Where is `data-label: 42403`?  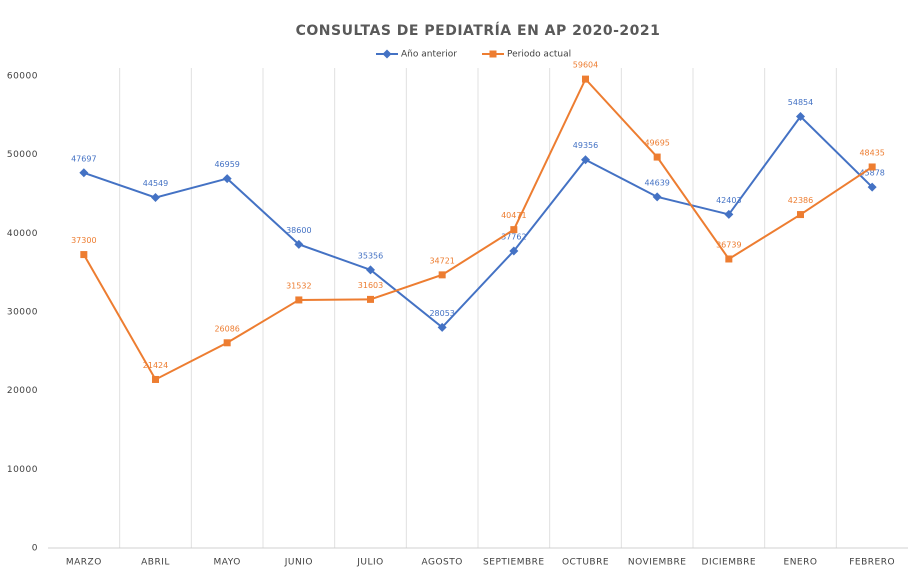 data-label: 42403 is located at coordinates (728, 200).